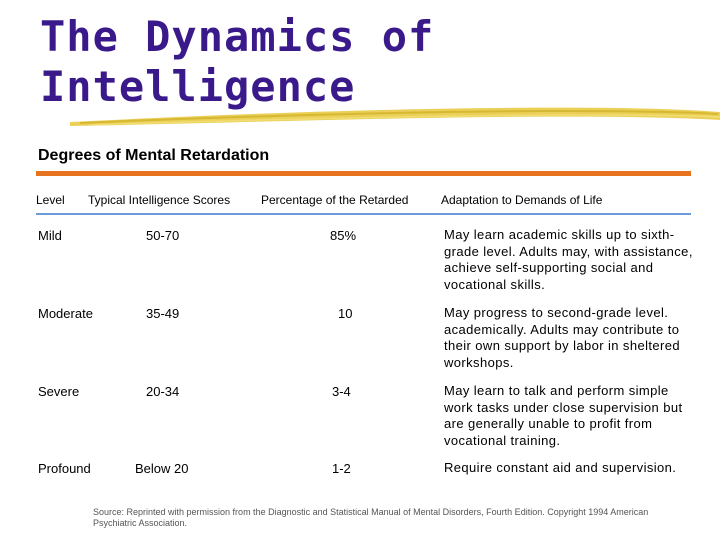 The height and width of the screenshot is (540, 720). What do you see at coordinates (341, 391) in the screenshot?
I see `row-severe-percentage: 3-4` at bounding box center [341, 391].